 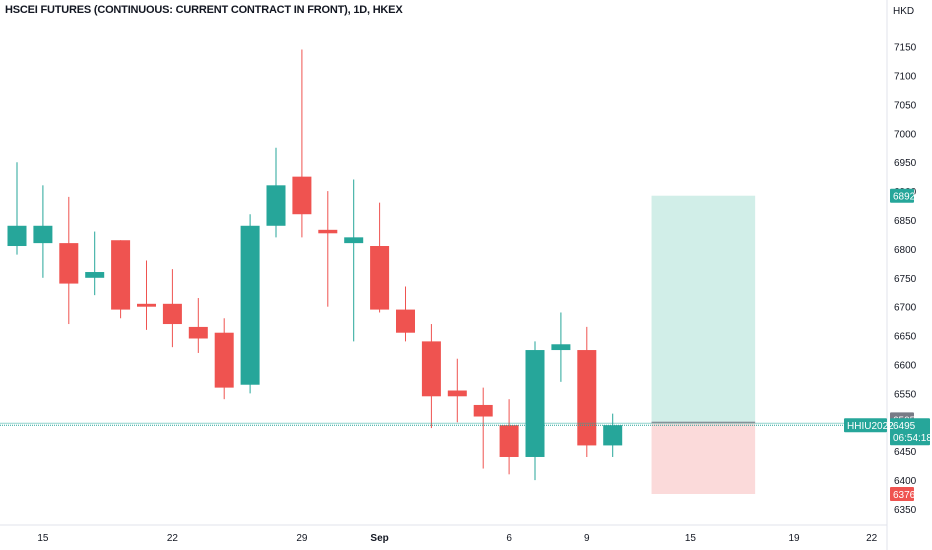 I want to click on price-tick-label: 6800, so click(x=905, y=250).